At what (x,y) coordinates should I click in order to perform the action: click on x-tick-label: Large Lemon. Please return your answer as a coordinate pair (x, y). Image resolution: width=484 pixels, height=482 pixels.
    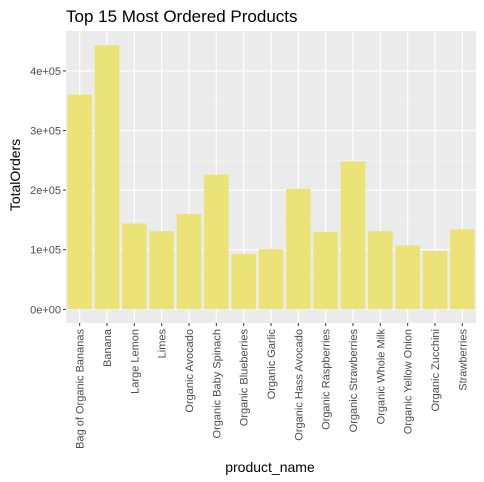
    Looking at the image, I should click on (135, 361).